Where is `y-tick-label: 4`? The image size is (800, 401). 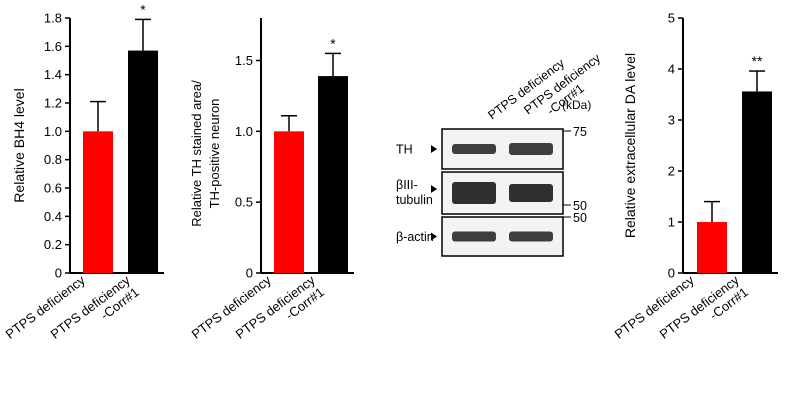
y-tick-label: 4 is located at coordinates (671, 69).